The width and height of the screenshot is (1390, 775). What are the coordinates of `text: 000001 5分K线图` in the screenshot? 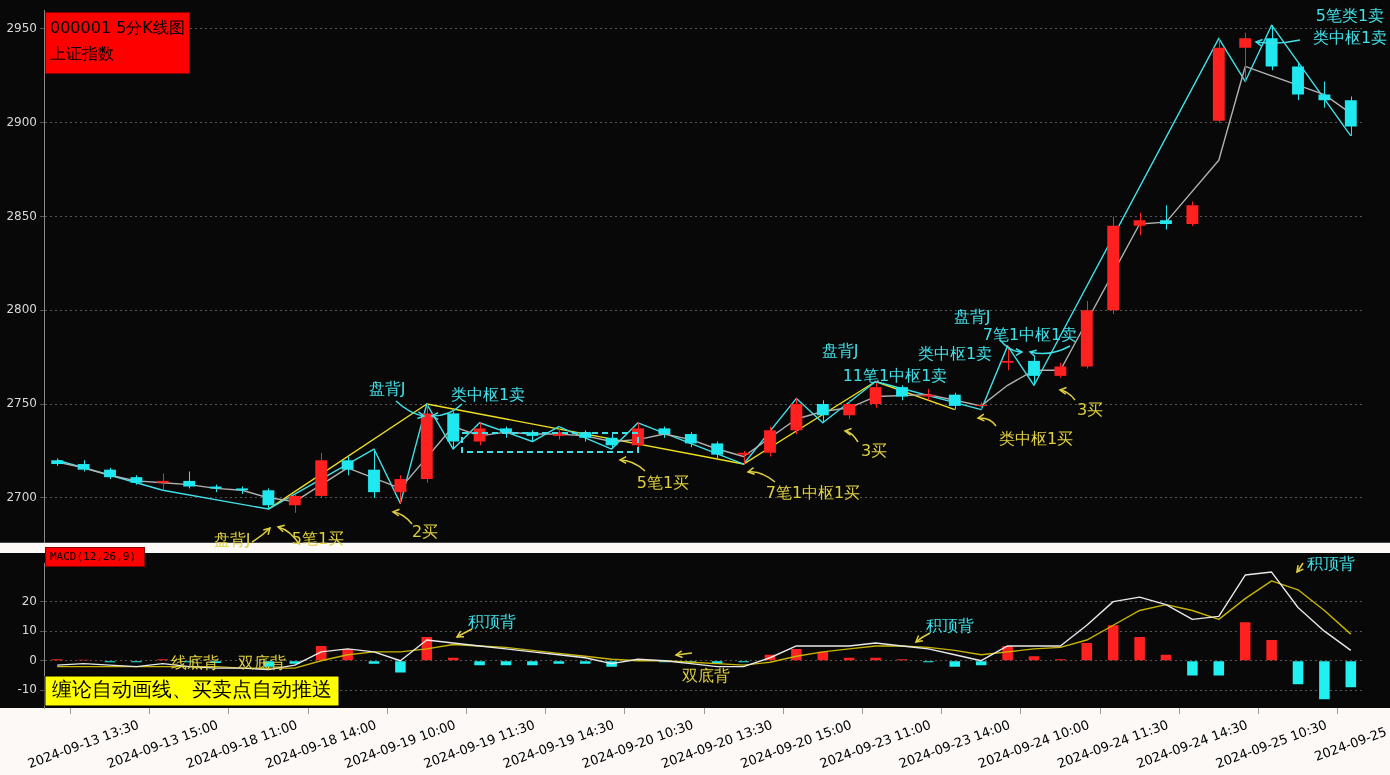 It's located at (117, 28).